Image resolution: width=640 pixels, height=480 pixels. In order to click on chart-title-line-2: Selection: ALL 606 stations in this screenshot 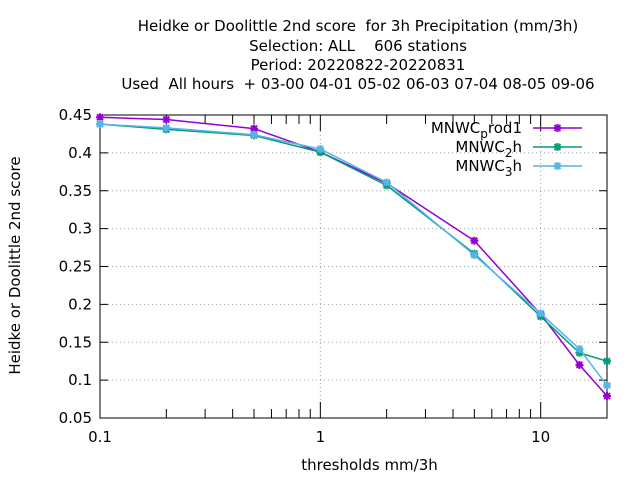, I will do `click(358, 46)`.